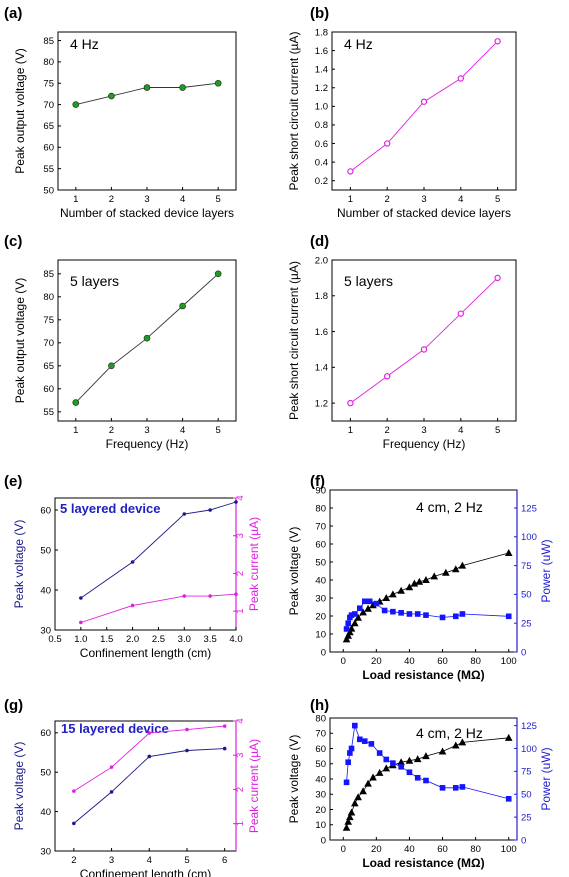  What do you see at coordinates (526, 623) in the screenshot?
I see `y2-tick-label: 25` at bounding box center [526, 623].